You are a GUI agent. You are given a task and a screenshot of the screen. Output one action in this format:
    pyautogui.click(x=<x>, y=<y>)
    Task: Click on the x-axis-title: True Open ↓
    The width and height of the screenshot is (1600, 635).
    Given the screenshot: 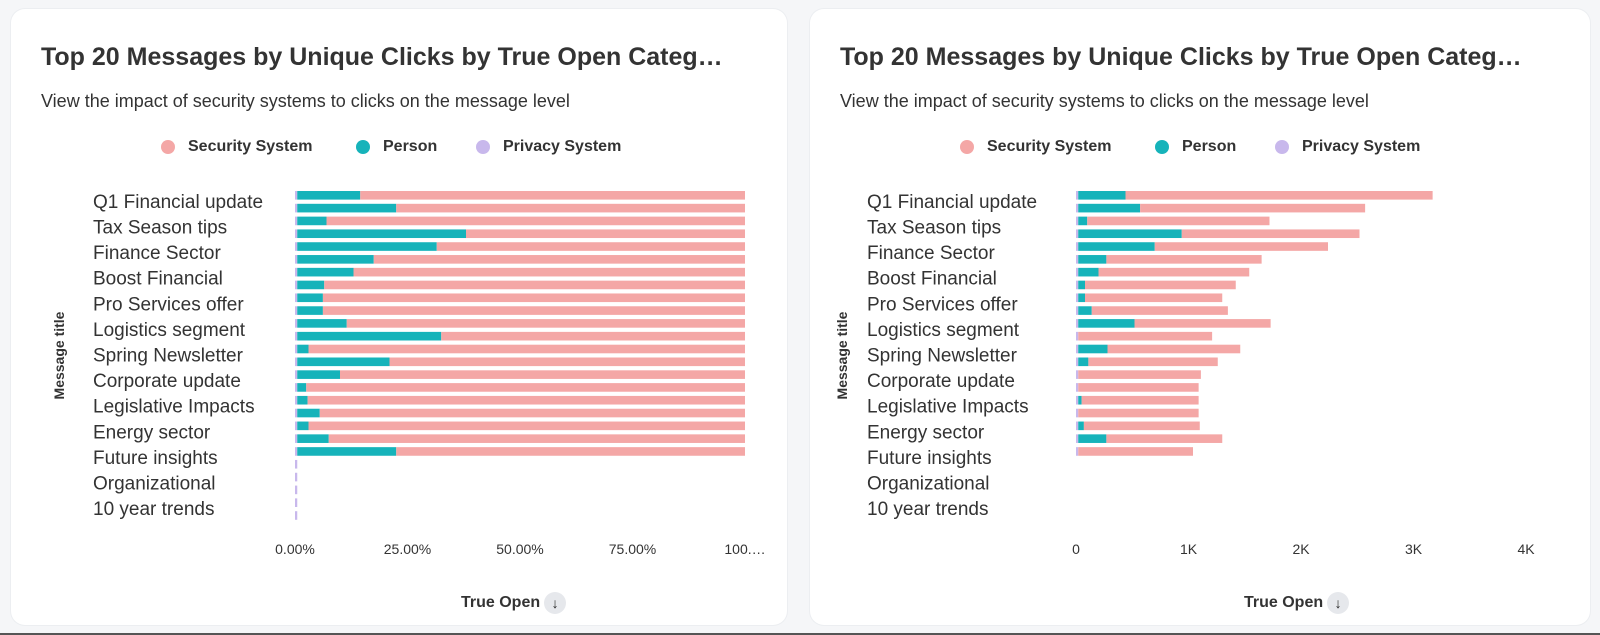 What is the action you would take?
    pyautogui.click(x=1297, y=603)
    